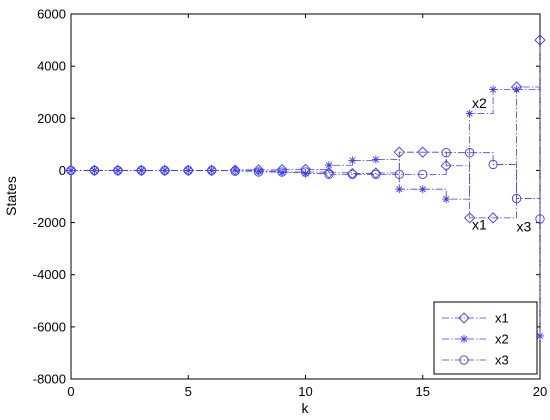  What do you see at coordinates (464, 318) in the screenshot?
I see `legend-marker-x1` at bounding box center [464, 318].